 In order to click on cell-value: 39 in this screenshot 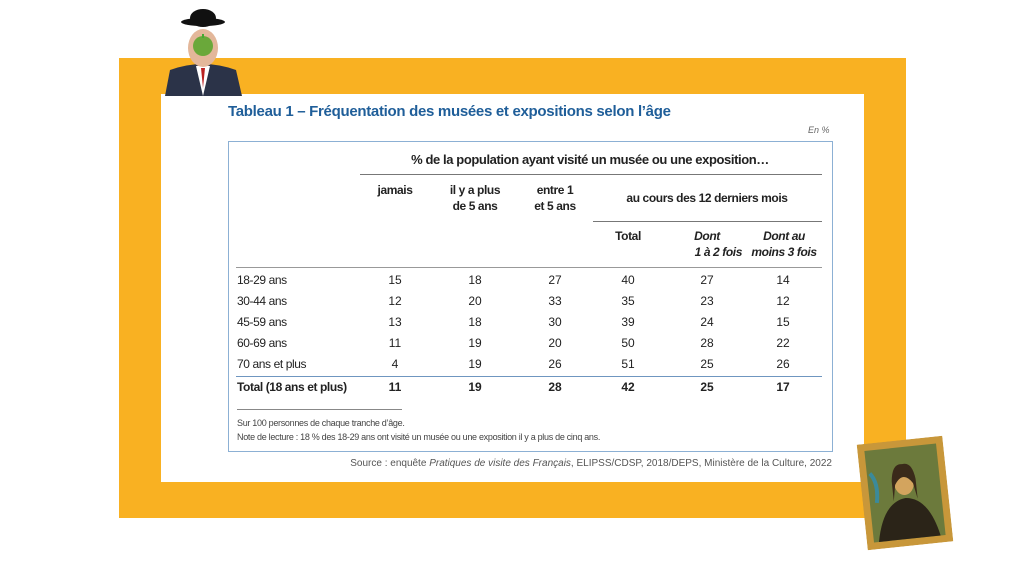, I will do `click(628, 322)`.